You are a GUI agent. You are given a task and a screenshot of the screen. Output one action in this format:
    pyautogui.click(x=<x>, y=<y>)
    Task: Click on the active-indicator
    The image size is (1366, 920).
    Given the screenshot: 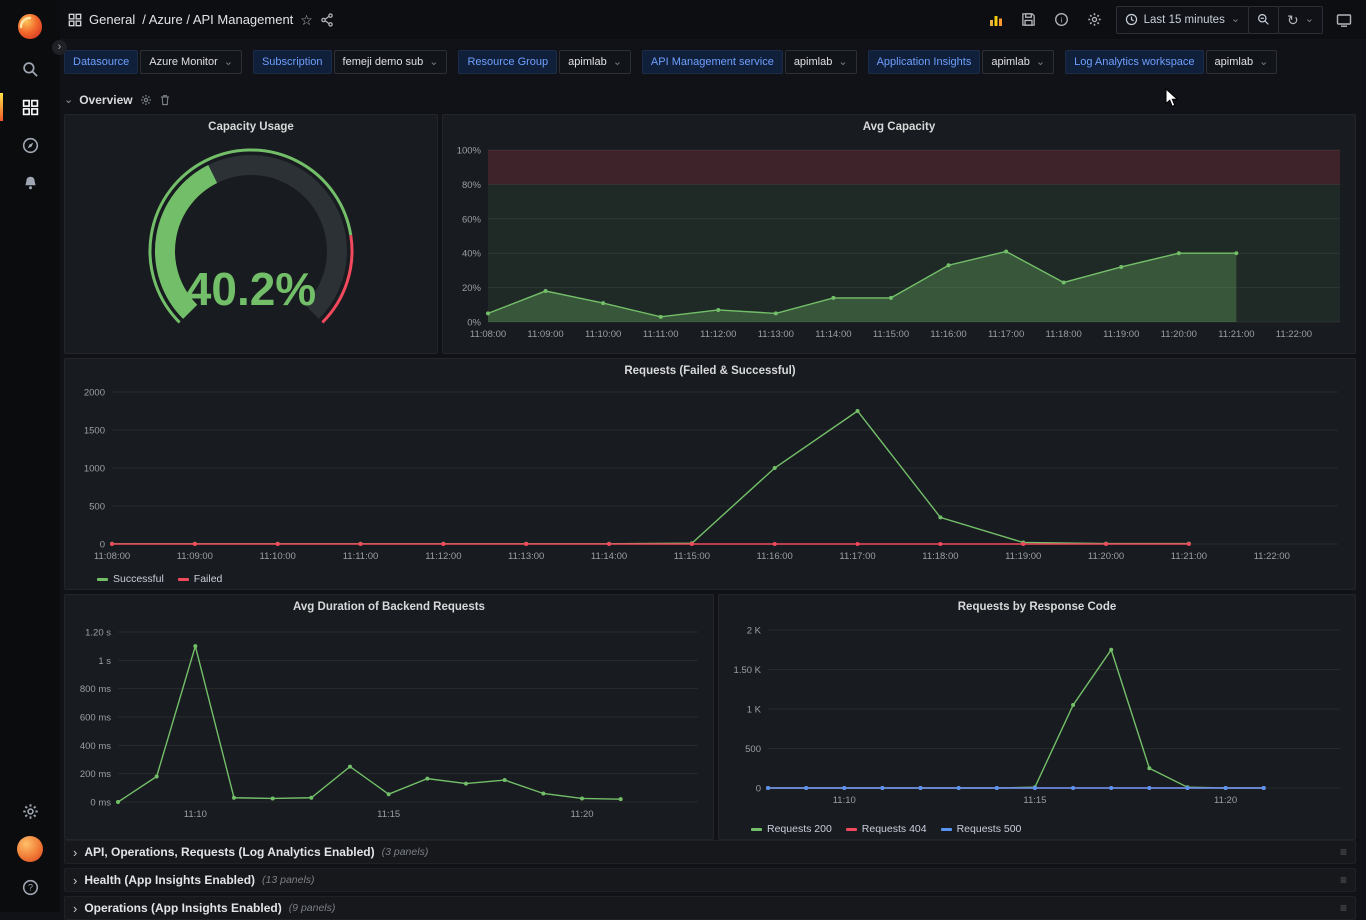 What is the action you would take?
    pyautogui.click(x=1, y=107)
    